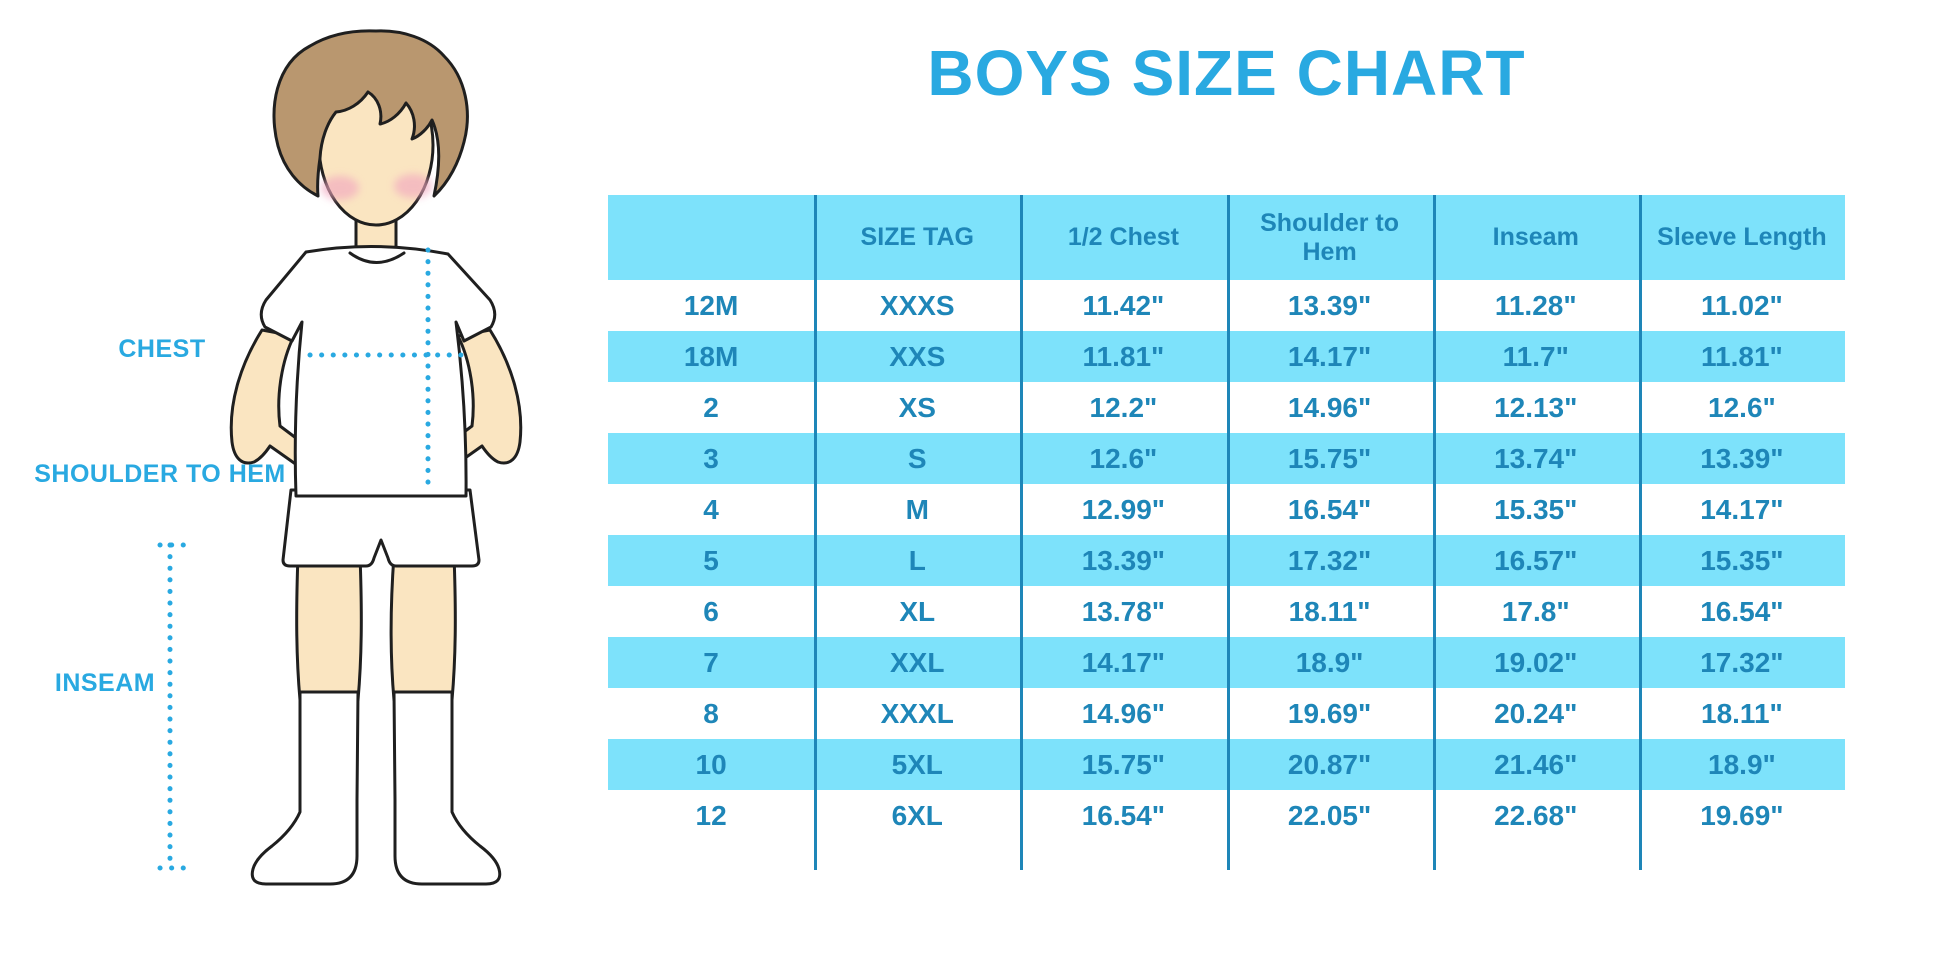 The height and width of the screenshot is (973, 1946). Describe the element at coordinates (711, 305) in the screenshot. I see `table-cell: 12M` at that location.